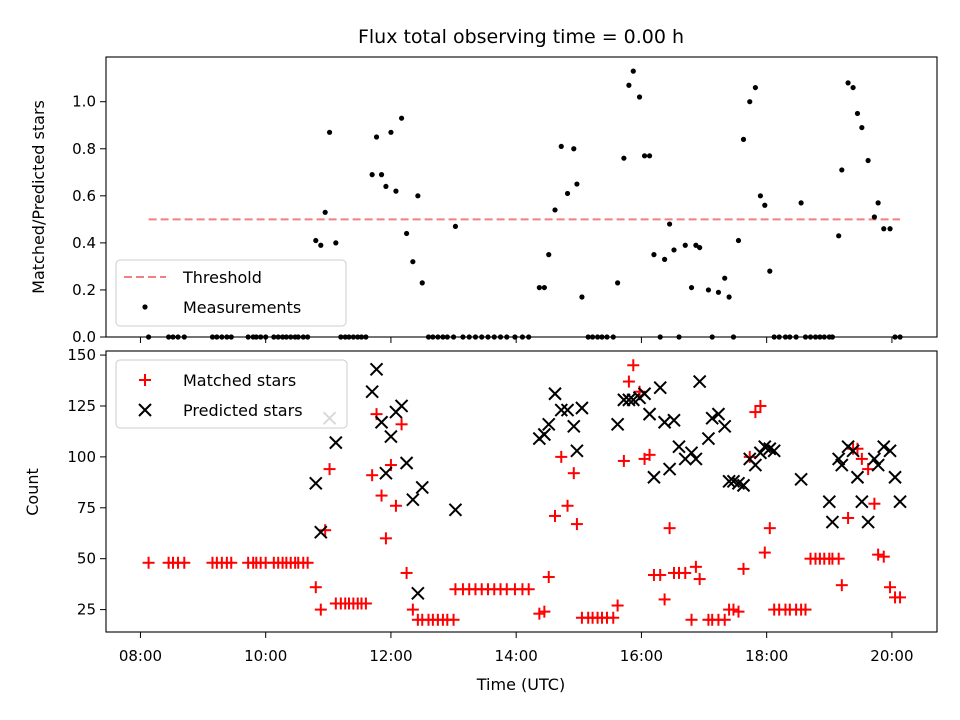 The height and width of the screenshot is (720, 960). Describe the element at coordinates (81, 457) in the screenshot. I see `bottom-y-tick-label: 100` at that location.